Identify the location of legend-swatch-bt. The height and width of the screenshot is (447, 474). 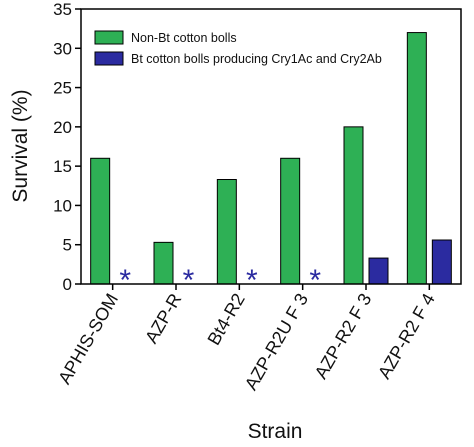
(109, 58).